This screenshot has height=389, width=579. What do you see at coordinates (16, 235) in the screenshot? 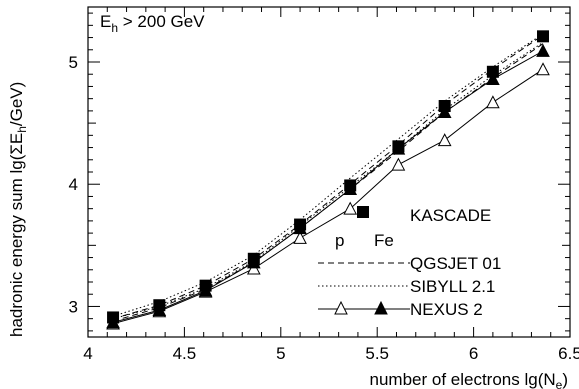
I see `y-axis-label-main: hadronic energy sum lg(ΣE` at bounding box center [16, 235].